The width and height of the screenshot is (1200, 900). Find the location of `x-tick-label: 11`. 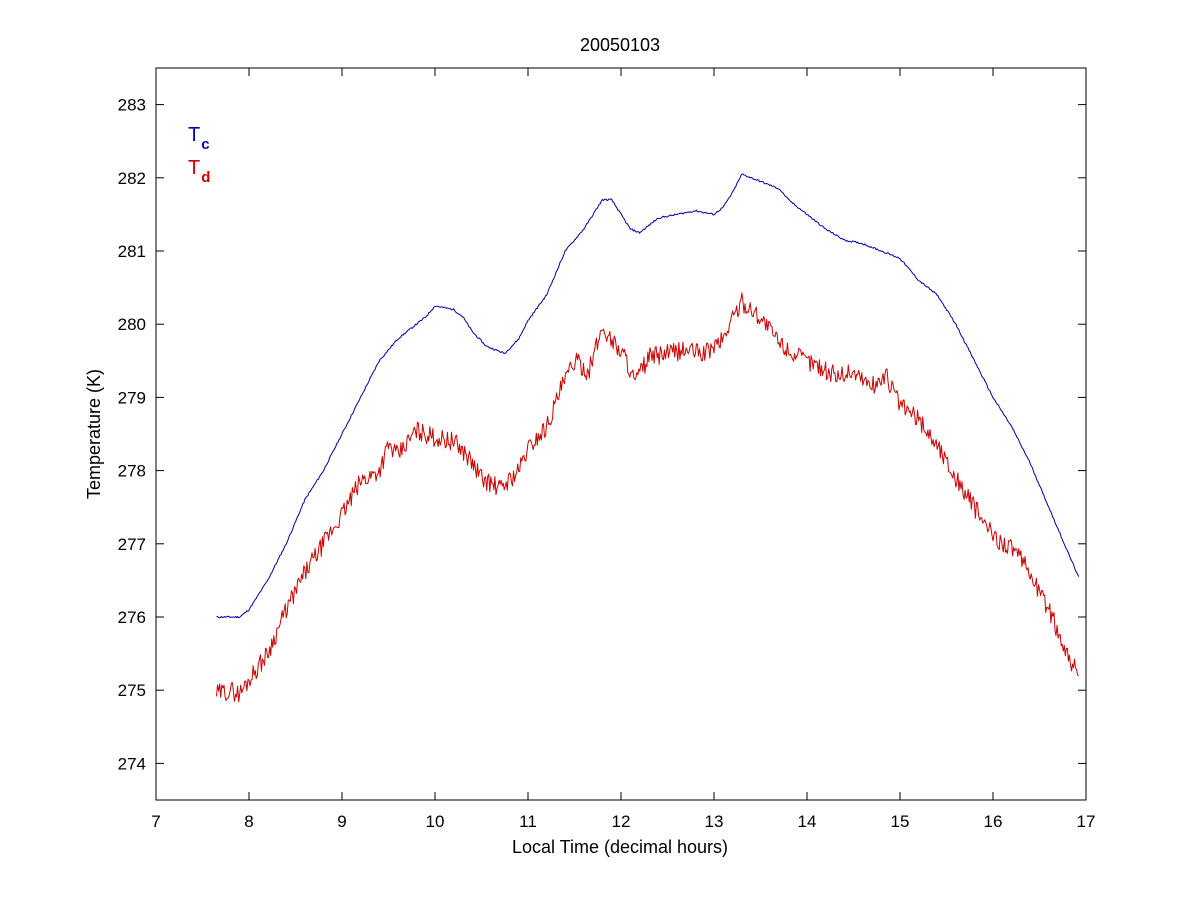

x-tick-label: 11 is located at coordinates (528, 821).